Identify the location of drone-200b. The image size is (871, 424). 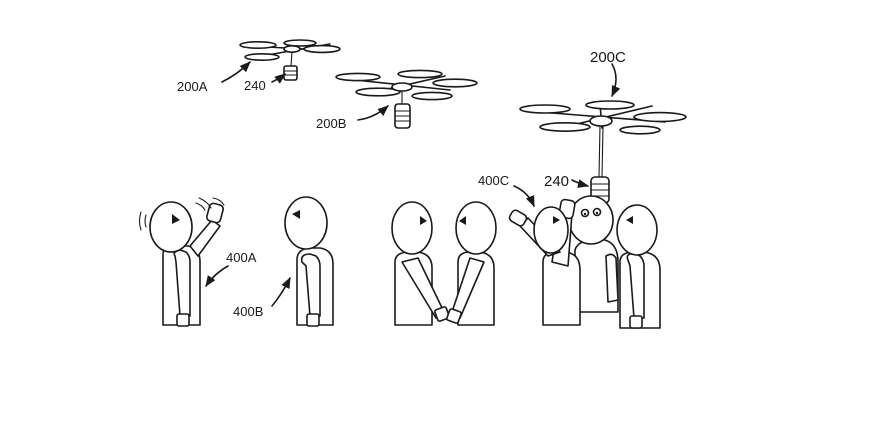
(406, 99).